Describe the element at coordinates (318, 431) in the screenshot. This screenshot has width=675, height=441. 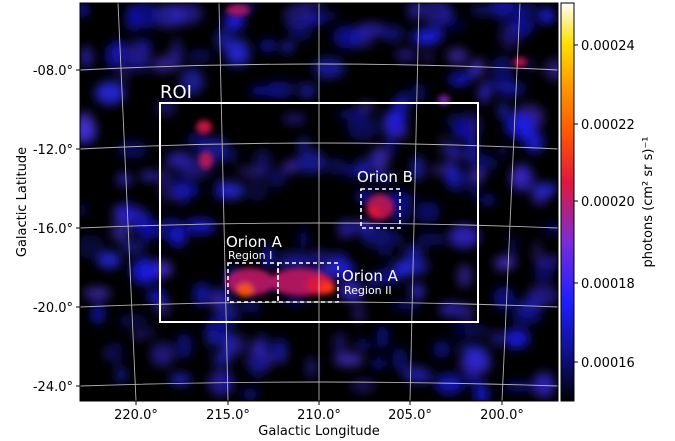
I see `x-axis-label: Galactic Longitude` at that location.